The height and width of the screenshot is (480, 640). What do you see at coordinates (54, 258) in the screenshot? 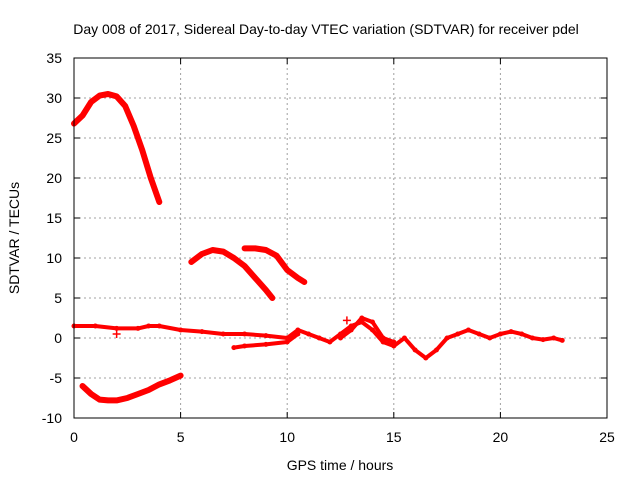
I see `y-tick-label: 10` at bounding box center [54, 258].